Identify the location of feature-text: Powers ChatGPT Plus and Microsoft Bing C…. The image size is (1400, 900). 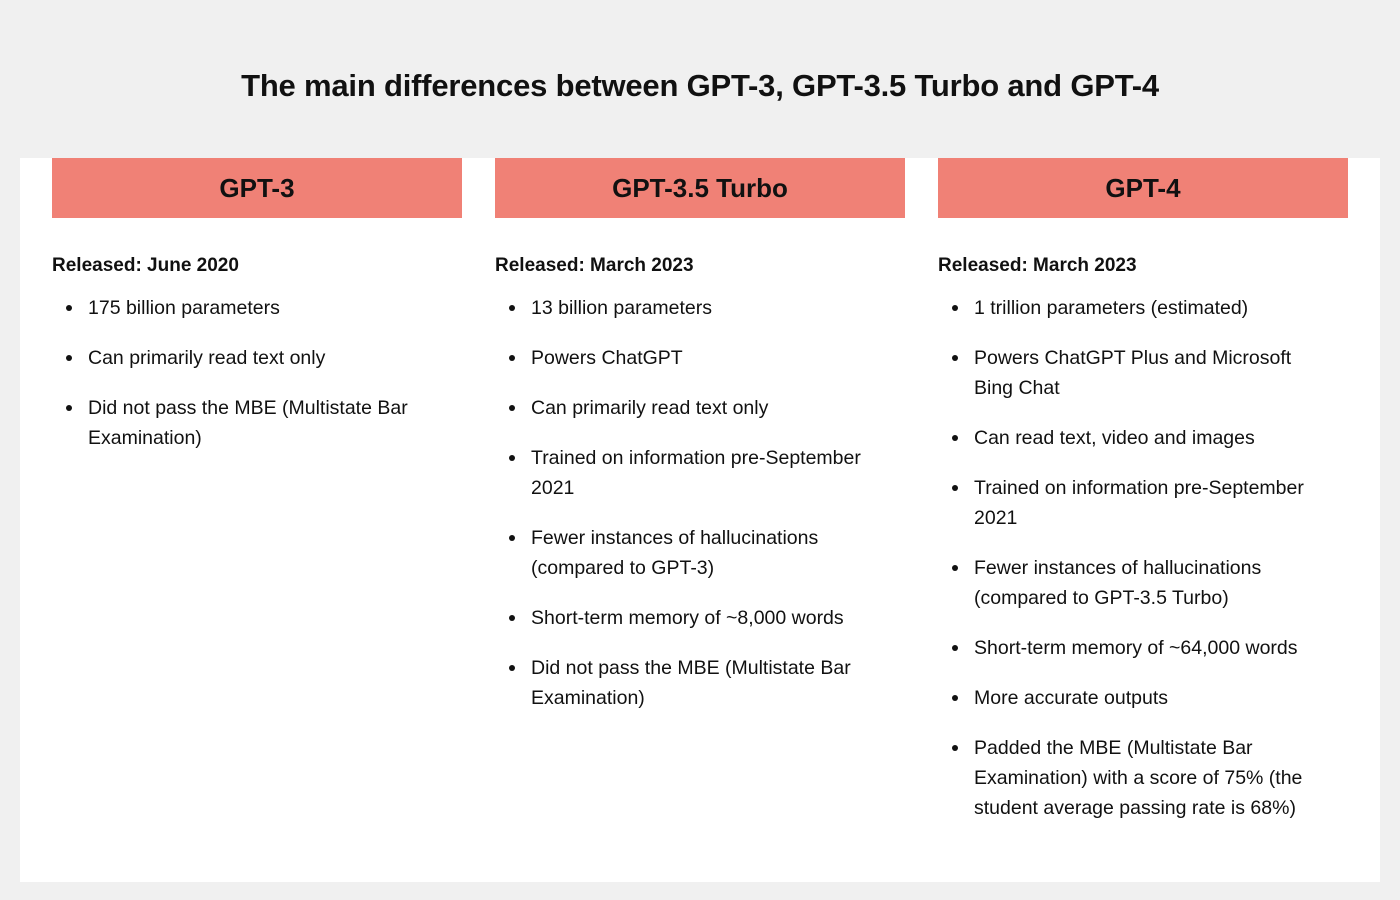
(1133, 373).